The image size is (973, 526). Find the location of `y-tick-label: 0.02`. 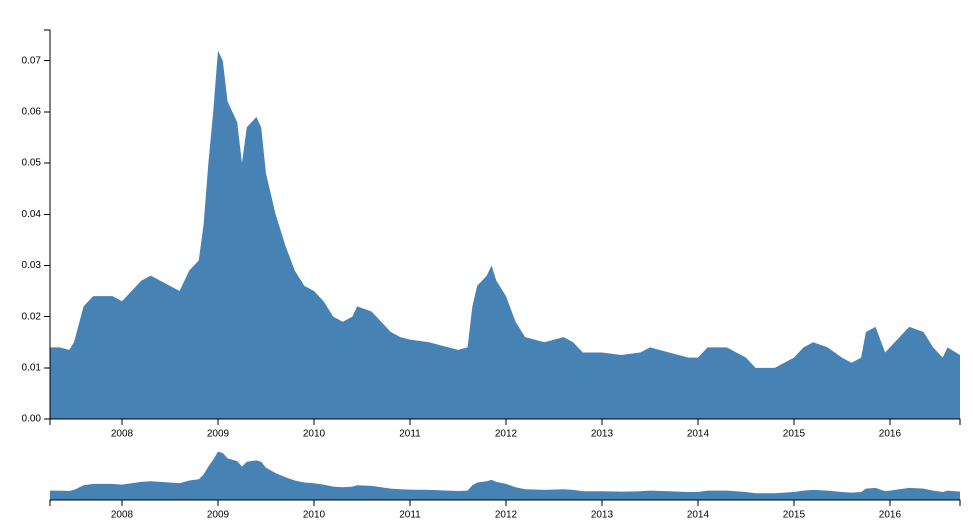

y-tick-label: 0.02 is located at coordinates (32, 316).